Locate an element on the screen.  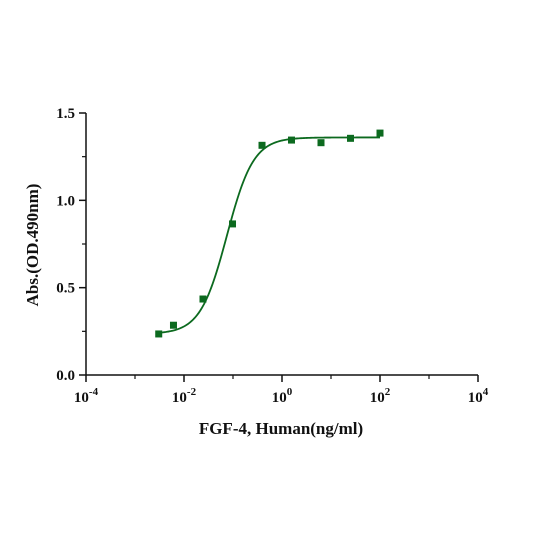
x-tick-label: 10⁻⁴ is located at coordinates (86, 396).